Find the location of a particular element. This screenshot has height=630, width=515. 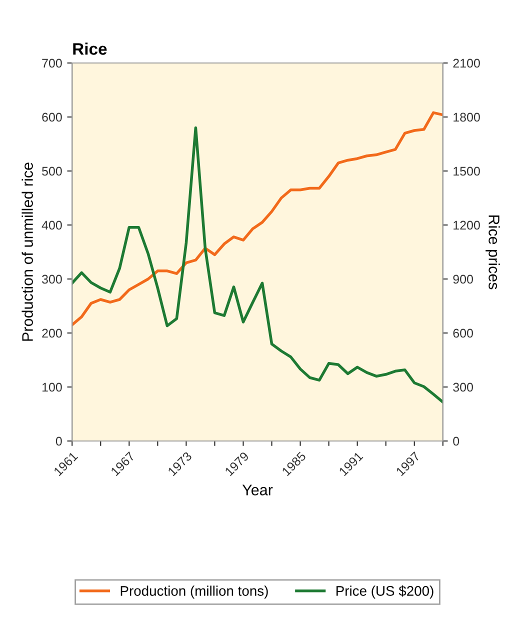

y2-tick-label: 600 is located at coordinates (463, 333).